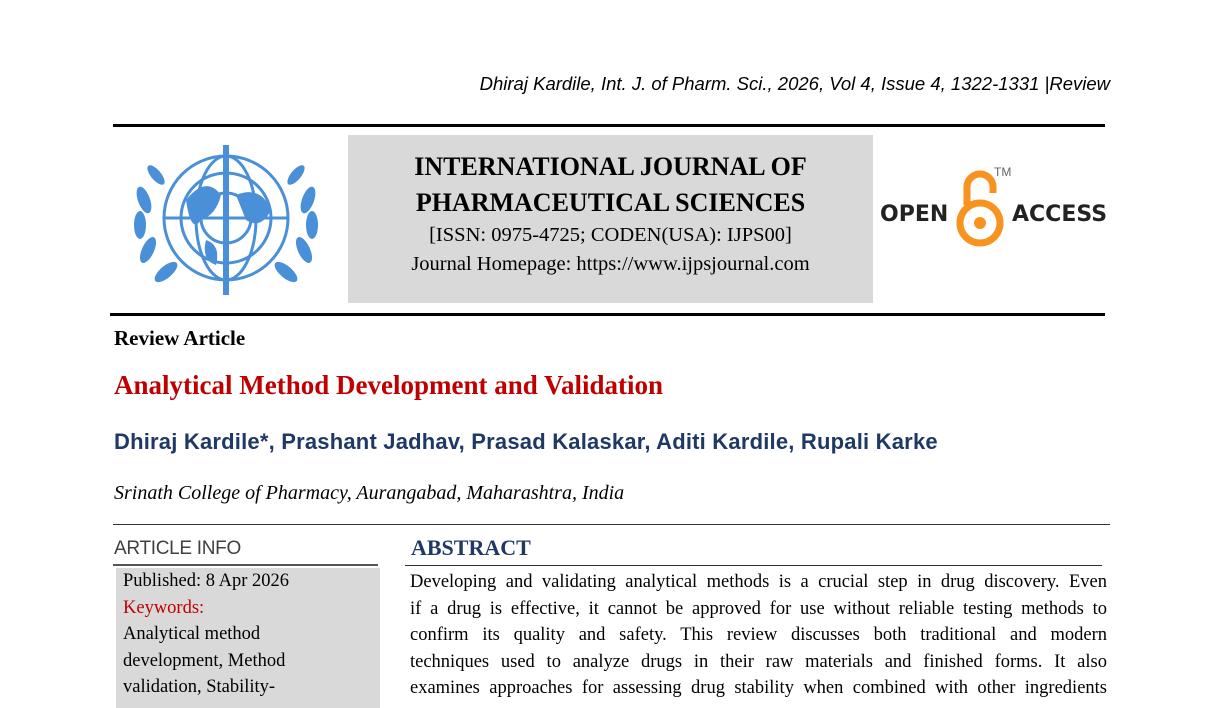  I want to click on keyword-line: development, Method, so click(204, 660).